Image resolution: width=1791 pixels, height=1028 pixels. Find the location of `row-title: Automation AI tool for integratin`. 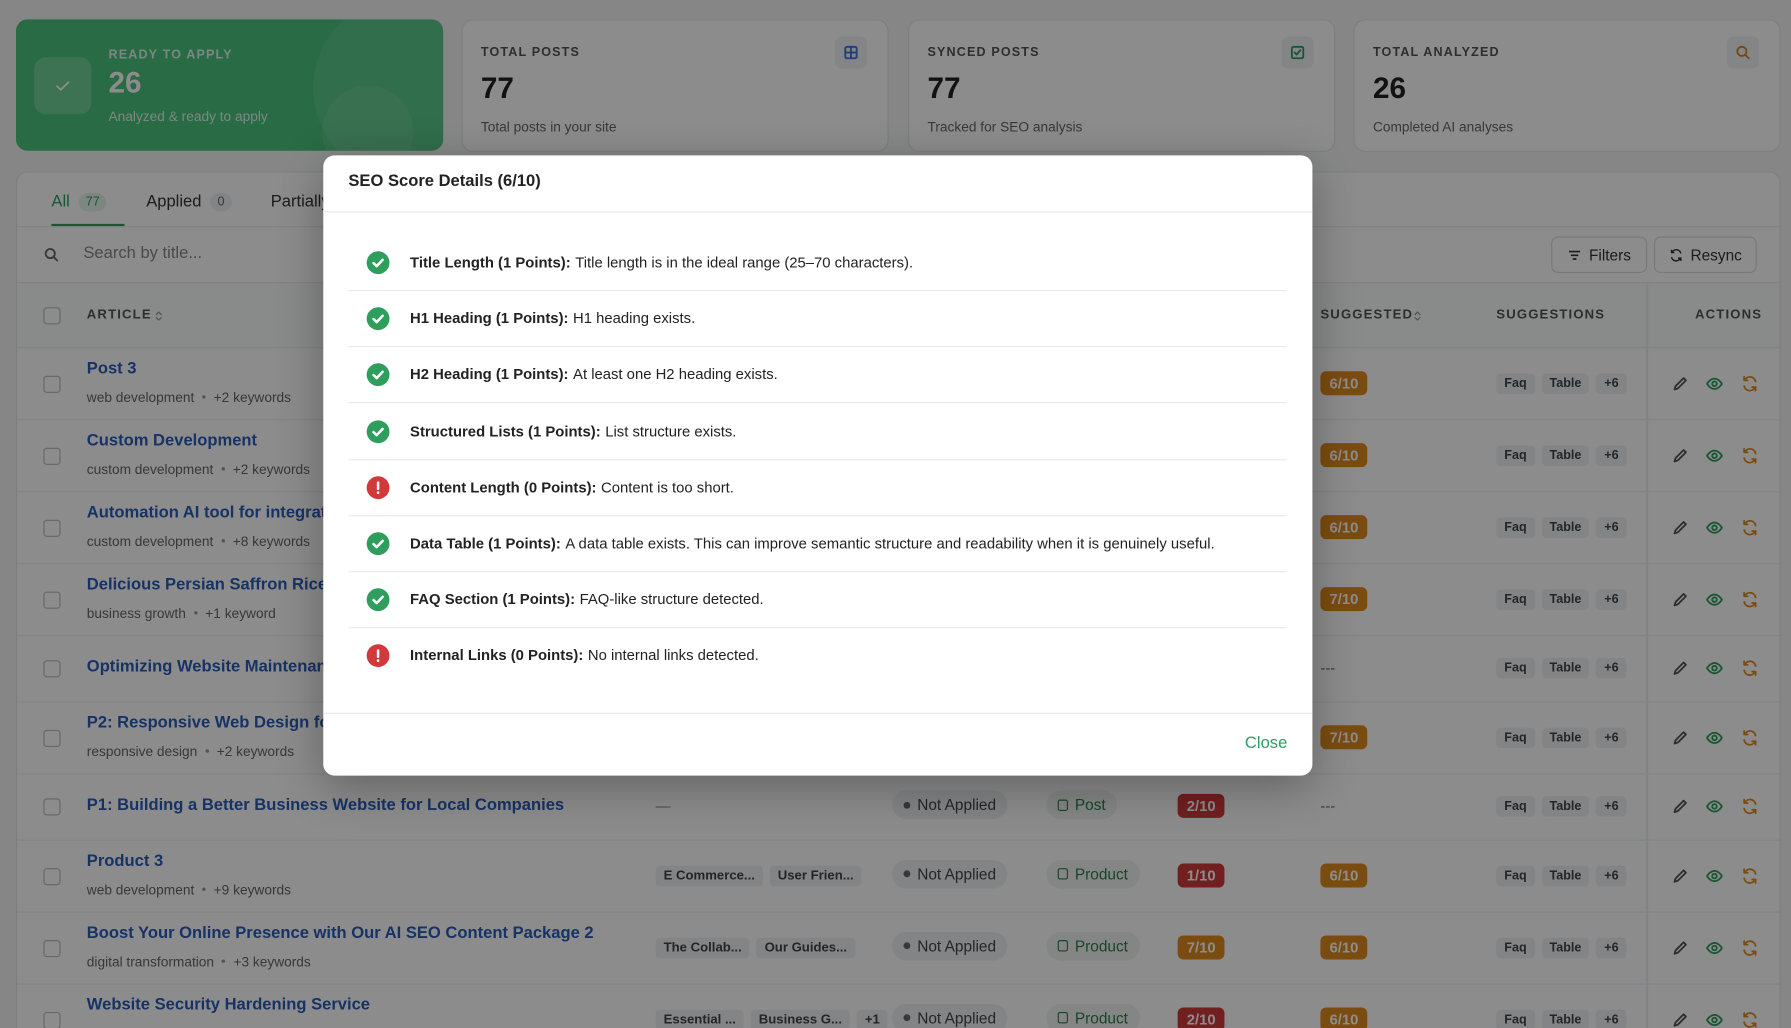

row-title: Automation AI tool for integratin is located at coordinates (214, 512).